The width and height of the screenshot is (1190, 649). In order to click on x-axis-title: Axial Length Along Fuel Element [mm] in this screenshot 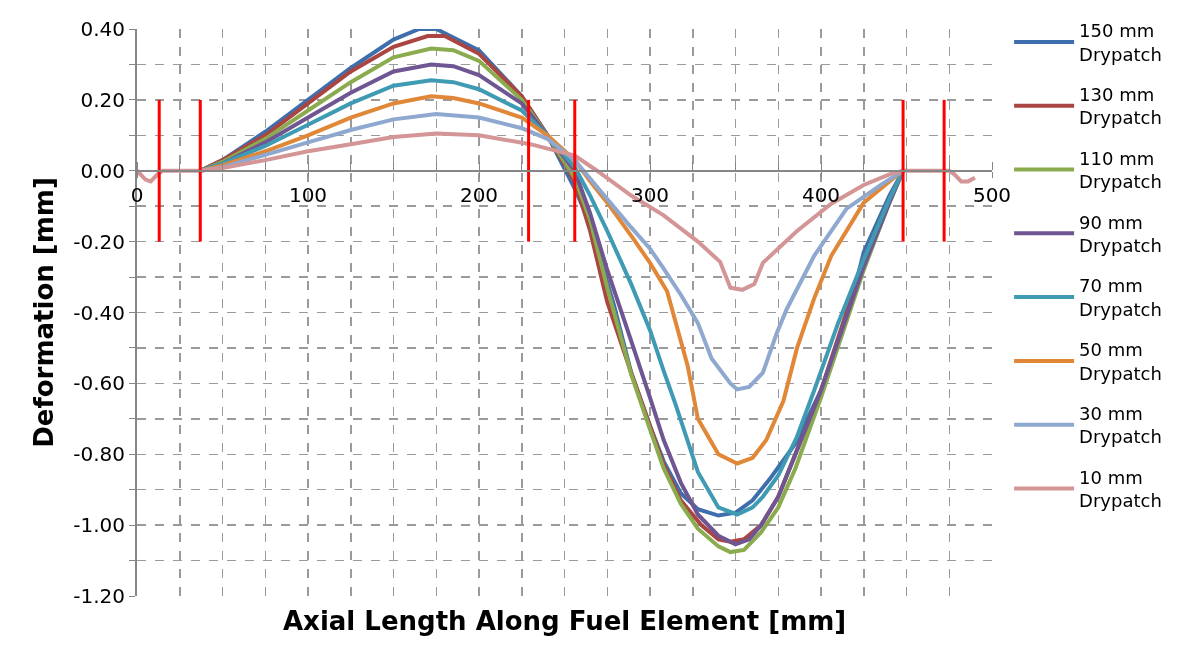, I will do `click(565, 621)`.